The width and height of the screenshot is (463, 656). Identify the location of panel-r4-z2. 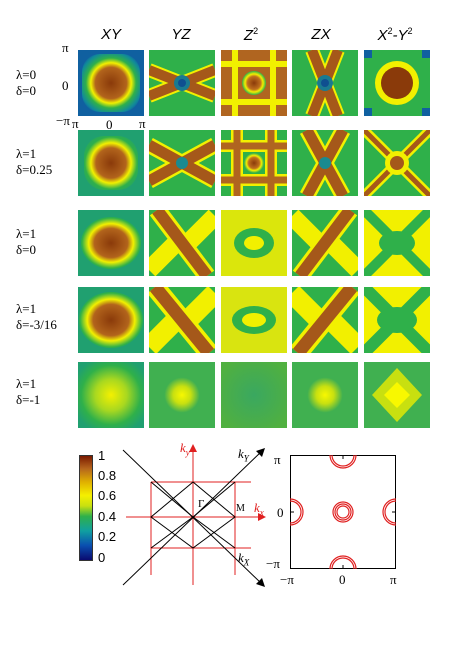
(254, 320).